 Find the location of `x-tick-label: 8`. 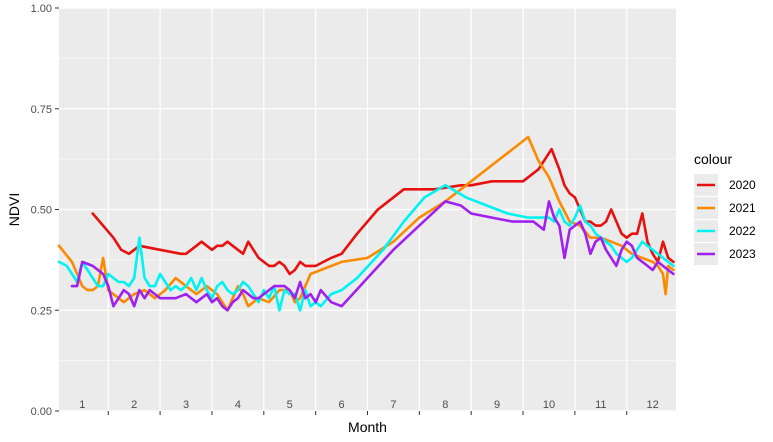

x-tick-label: 8 is located at coordinates (445, 405).